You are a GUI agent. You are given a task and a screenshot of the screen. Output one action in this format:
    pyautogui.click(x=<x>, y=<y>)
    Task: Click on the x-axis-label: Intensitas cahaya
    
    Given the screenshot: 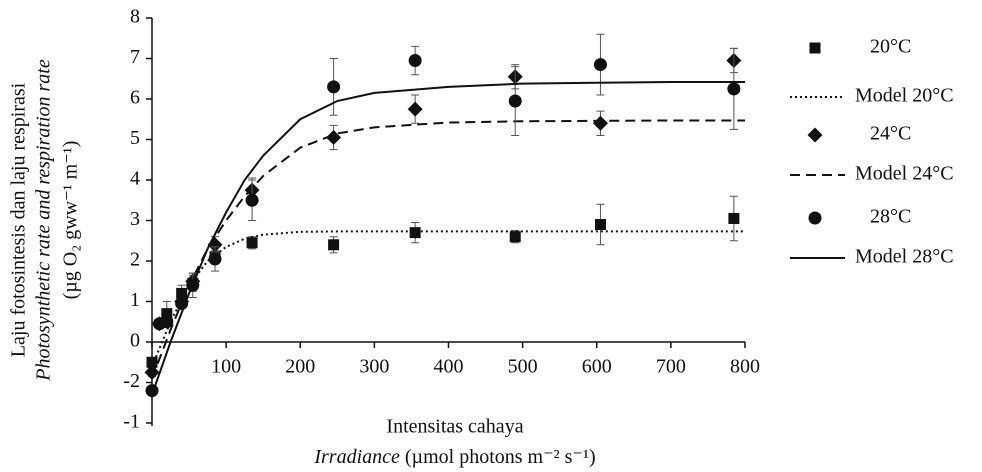 What is the action you would take?
    pyautogui.click(x=454, y=427)
    